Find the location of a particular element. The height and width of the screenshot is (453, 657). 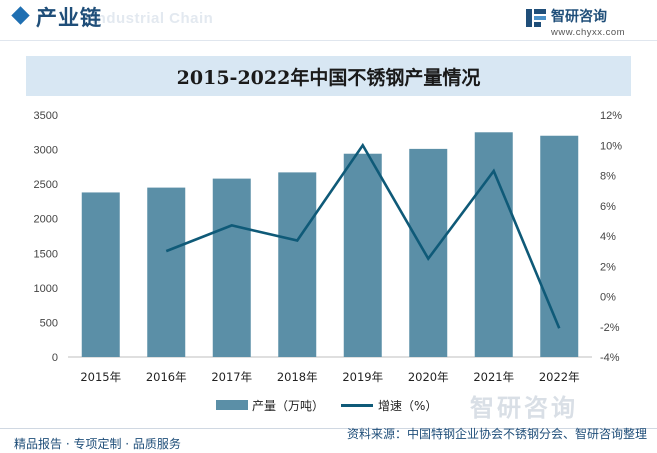

source-note: 资料来源：中国特钢企业协会不锈钢分会、智研咨询整理 is located at coordinates (496, 434).